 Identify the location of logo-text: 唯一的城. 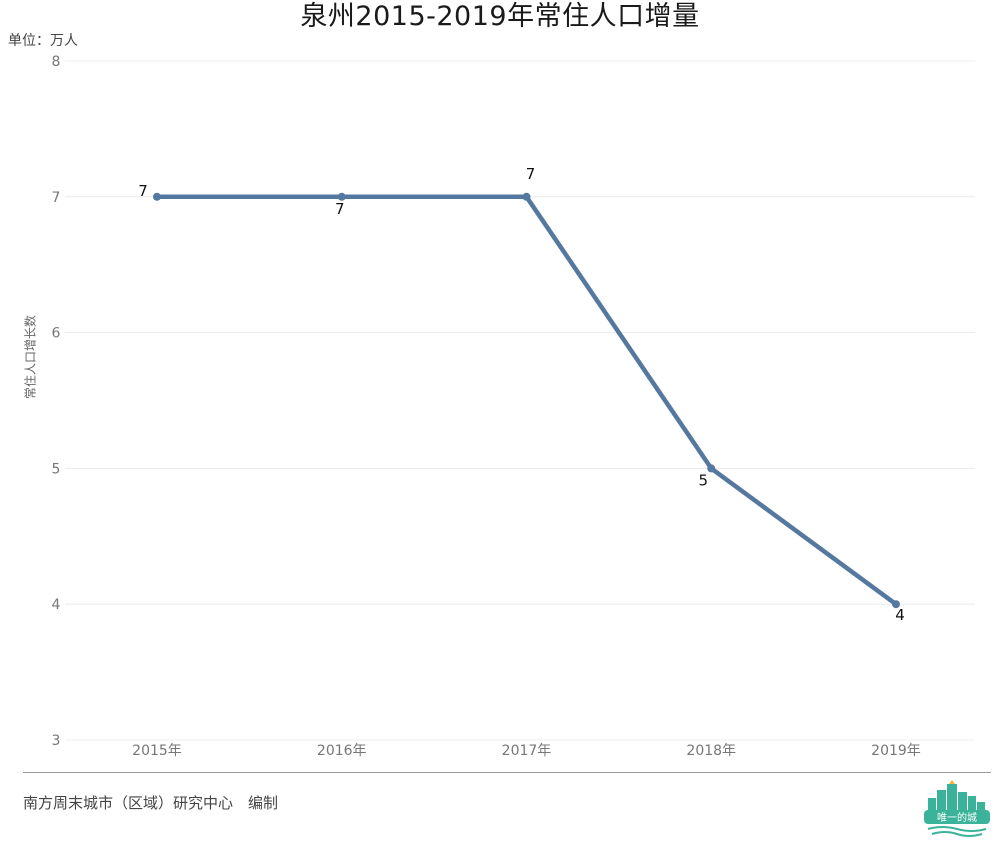
(957, 817).